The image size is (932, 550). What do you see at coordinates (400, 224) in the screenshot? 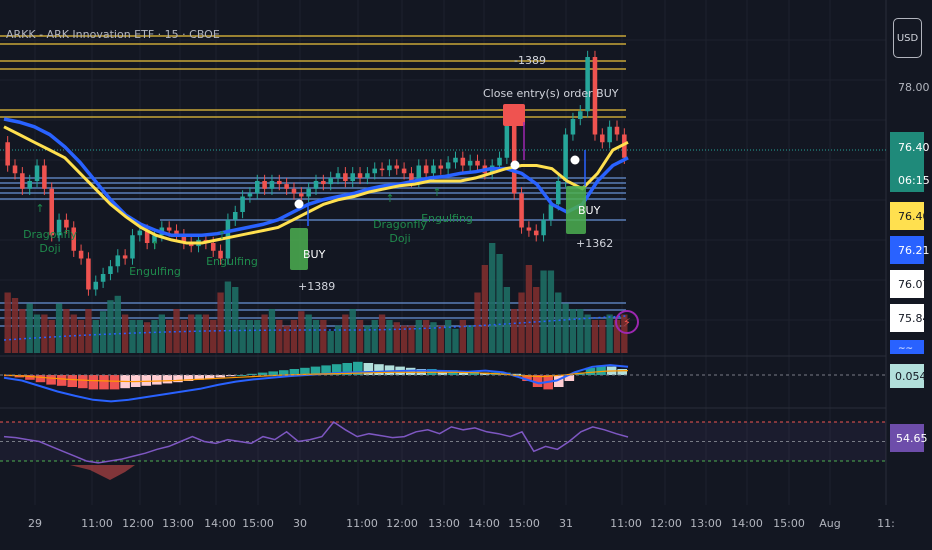
I see `pattern-label: Dragonfly` at bounding box center [400, 224].